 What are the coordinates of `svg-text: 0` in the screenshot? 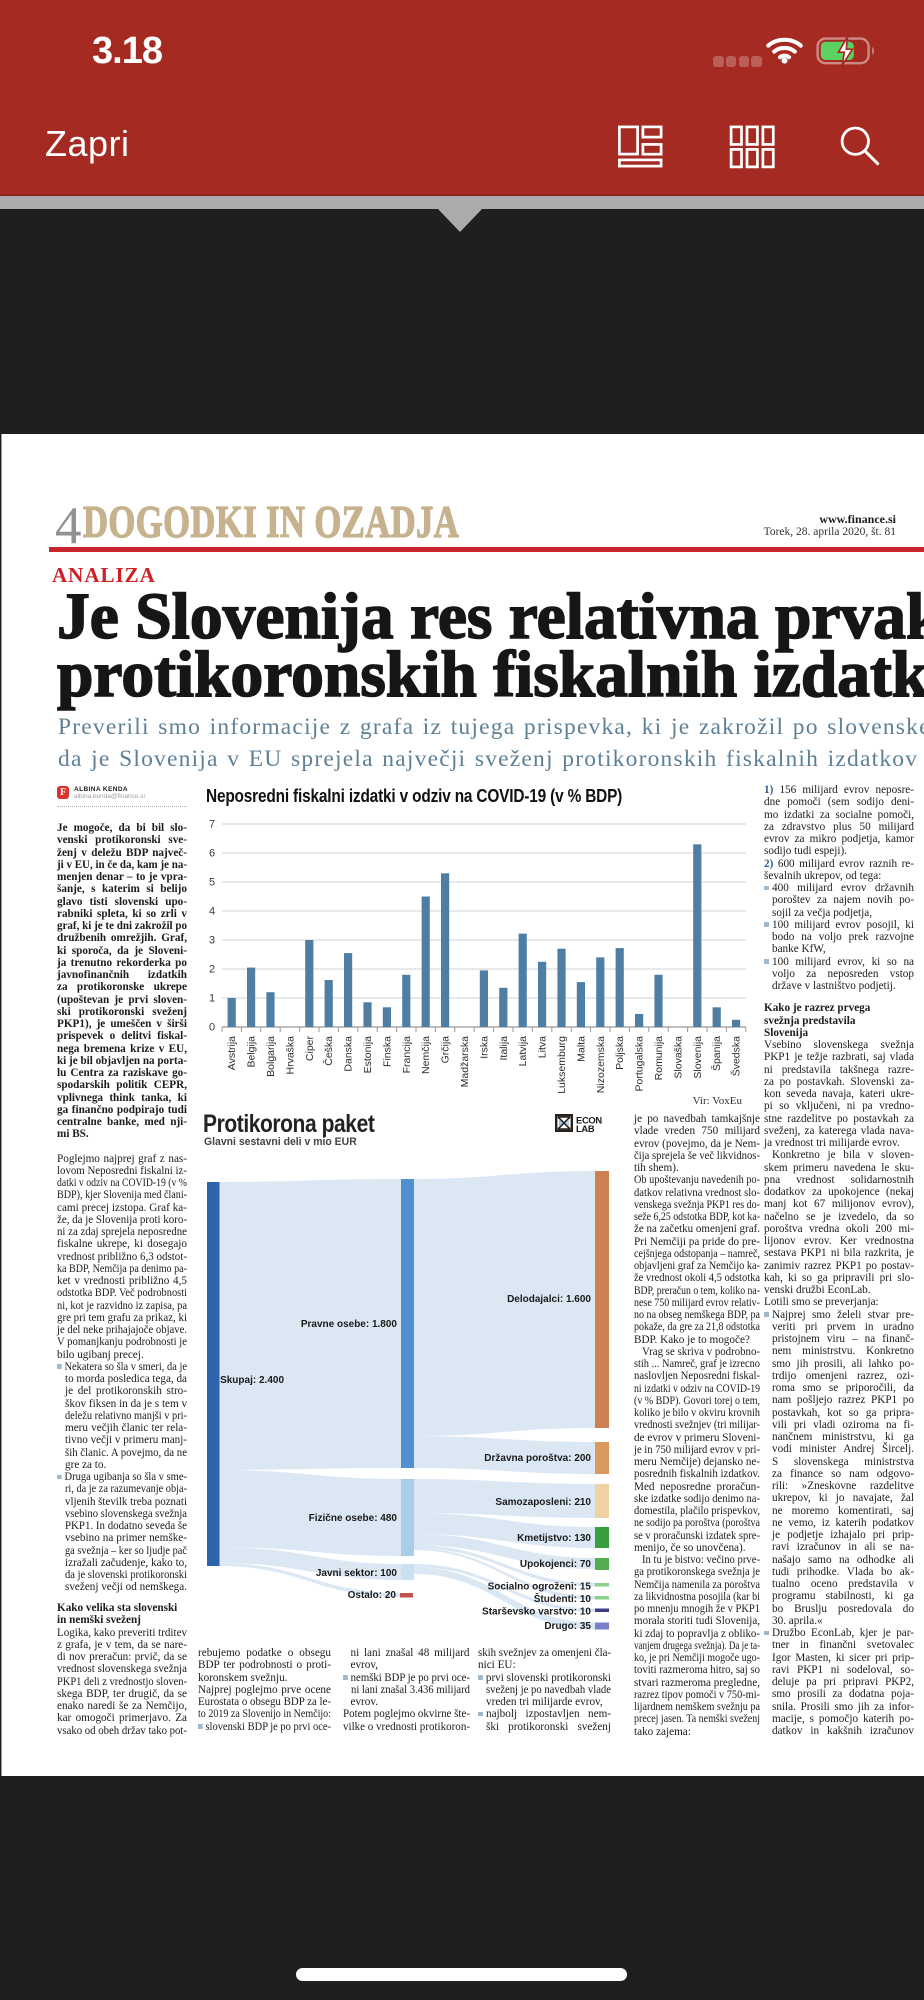 It's located at (212, 1028).